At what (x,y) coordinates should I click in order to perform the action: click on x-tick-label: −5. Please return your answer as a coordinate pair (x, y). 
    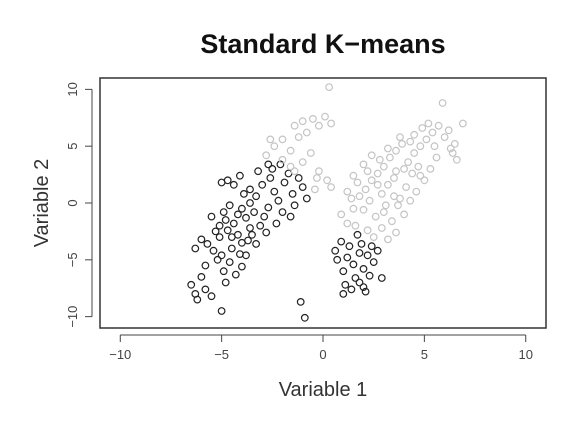
    Looking at the image, I should click on (221, 354).